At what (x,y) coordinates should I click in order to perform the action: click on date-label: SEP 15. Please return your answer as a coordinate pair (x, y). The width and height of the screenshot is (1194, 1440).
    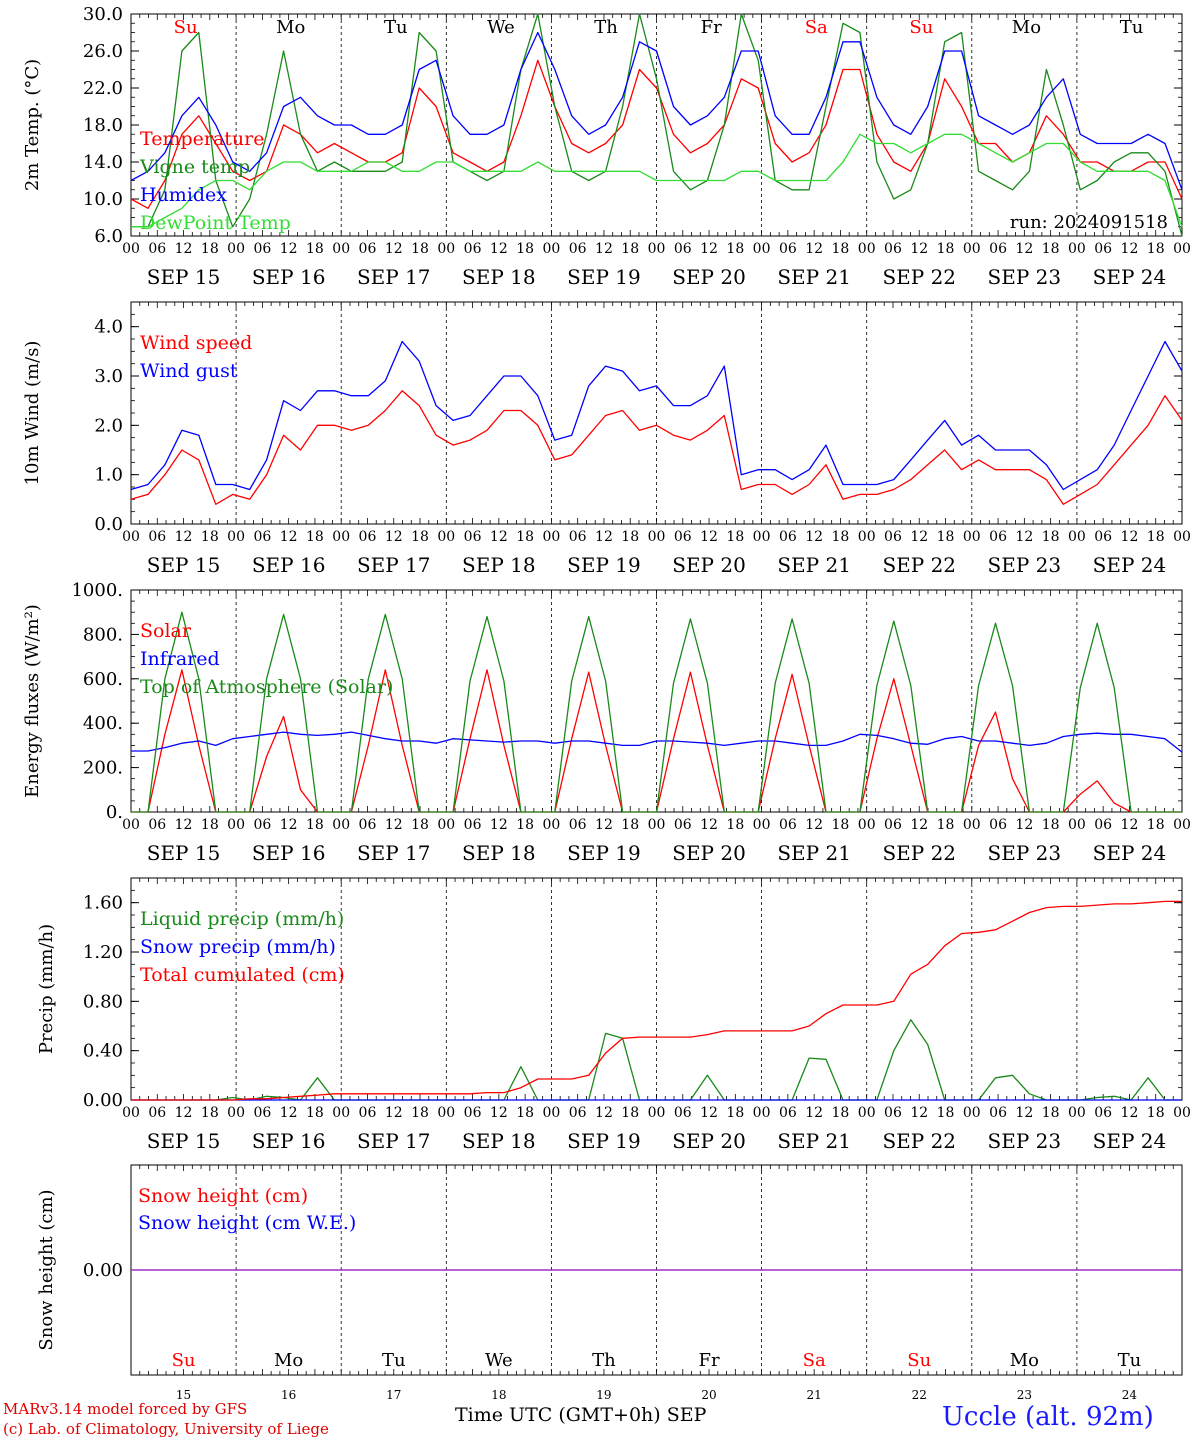
    Looking at the image, I should click on (184, 277).